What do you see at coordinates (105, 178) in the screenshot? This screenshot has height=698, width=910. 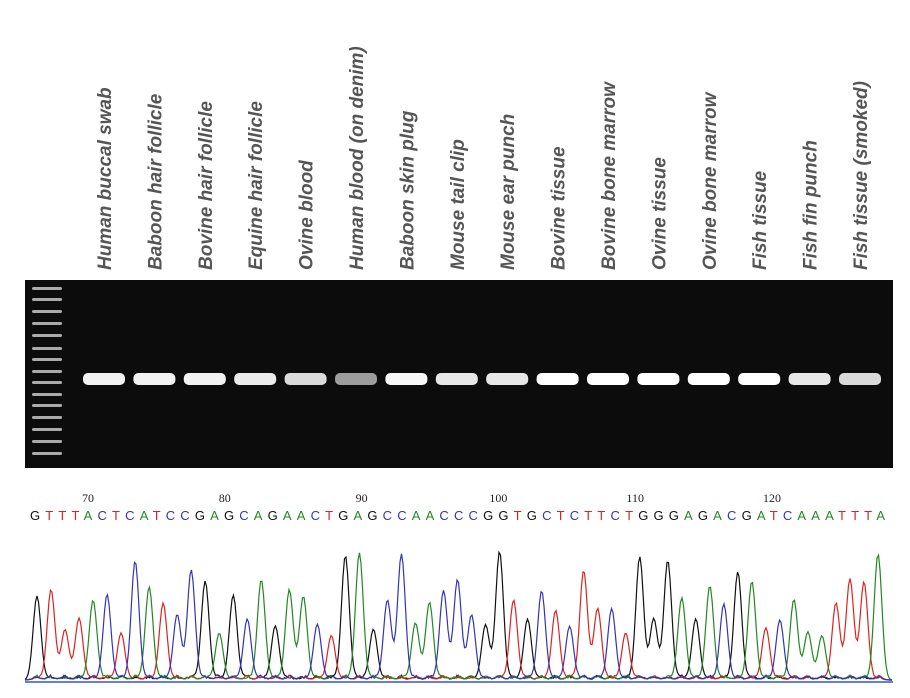 I see `lane-label: Human buccal swab` at bounding box center [105, 178].